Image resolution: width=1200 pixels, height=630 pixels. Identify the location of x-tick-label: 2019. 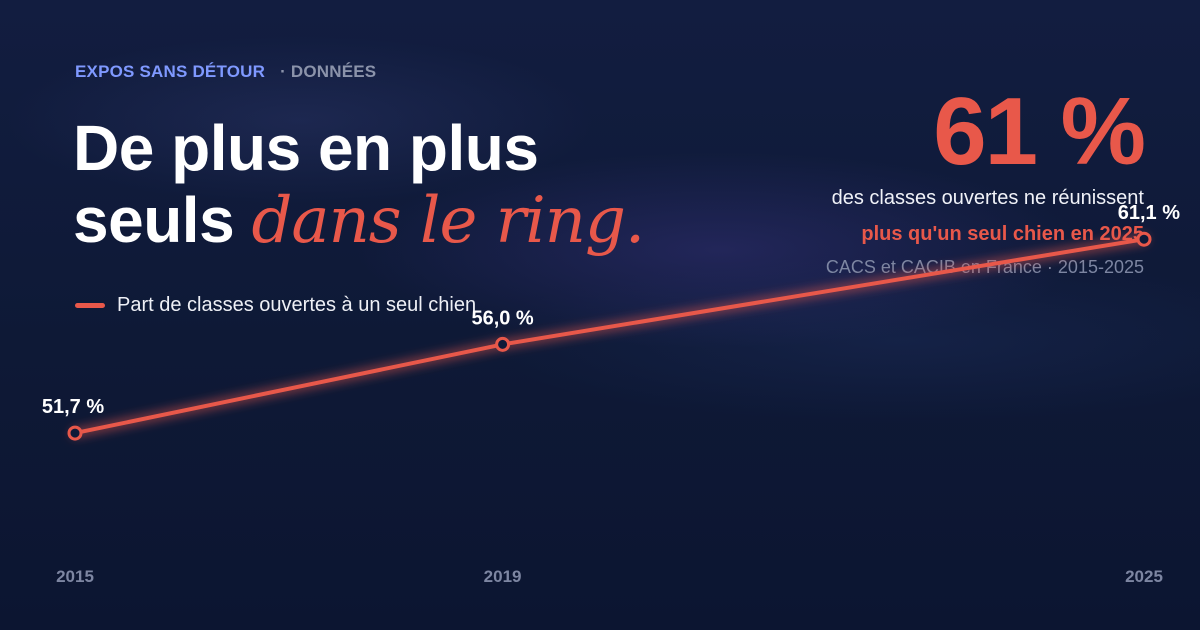
(503, 576).